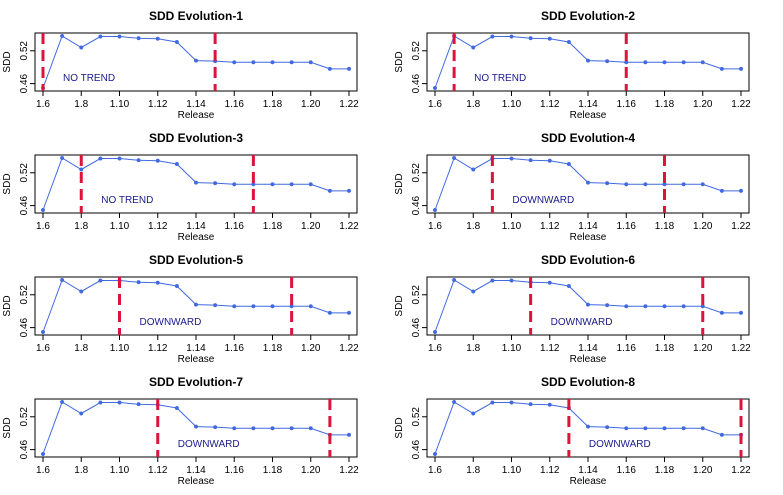 The height and width of the screenshot is (495, 783). What do you see at coordinates (588, 260) in the screenshot?
I see `chart-title: SDD Evolution-6` at bounding box center [588, 260].